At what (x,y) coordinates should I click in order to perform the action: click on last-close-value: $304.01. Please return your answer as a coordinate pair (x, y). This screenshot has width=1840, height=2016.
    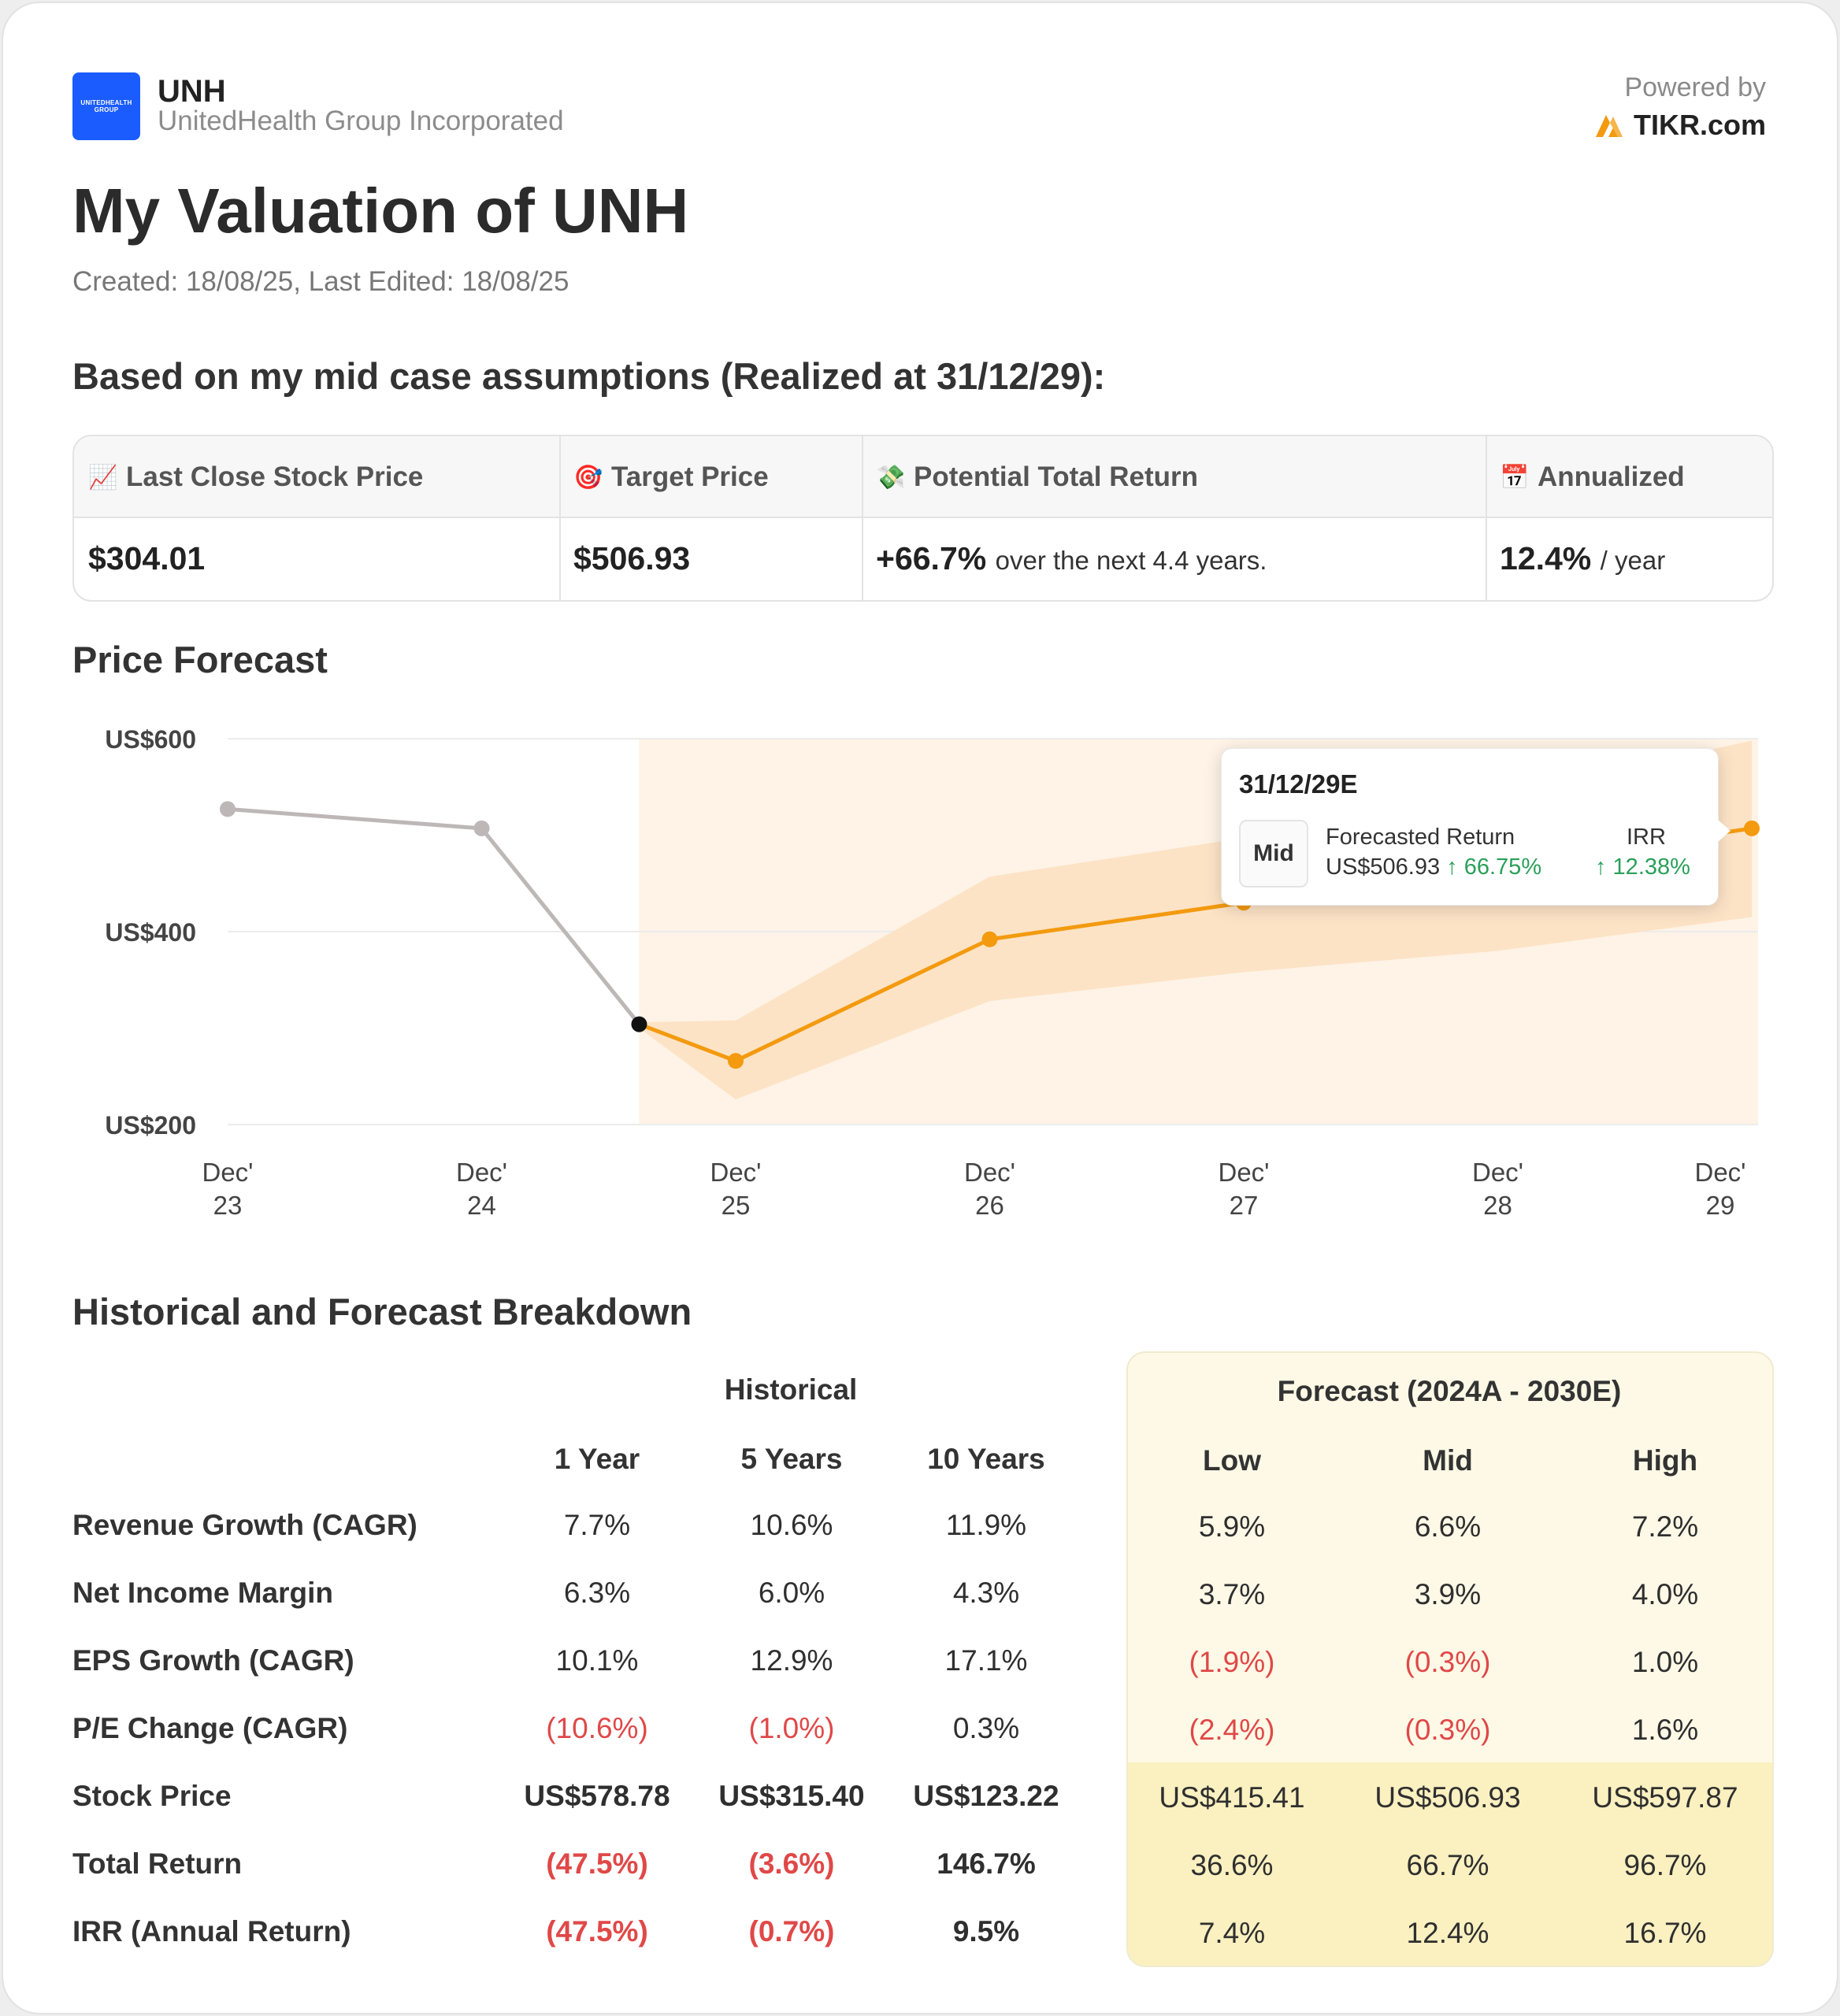
    Looking at the image, I should click on (147, 558).